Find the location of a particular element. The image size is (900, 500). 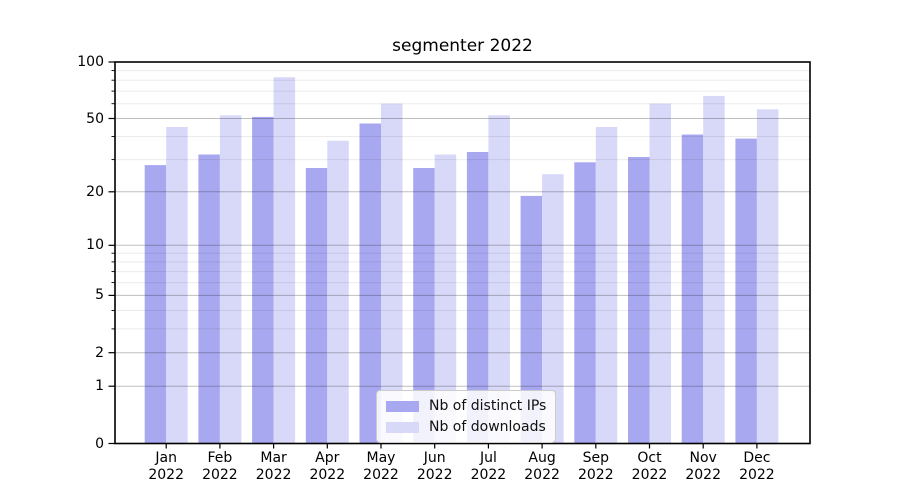

x-tick-label: May 2022 is located at coordinates (381, 466).